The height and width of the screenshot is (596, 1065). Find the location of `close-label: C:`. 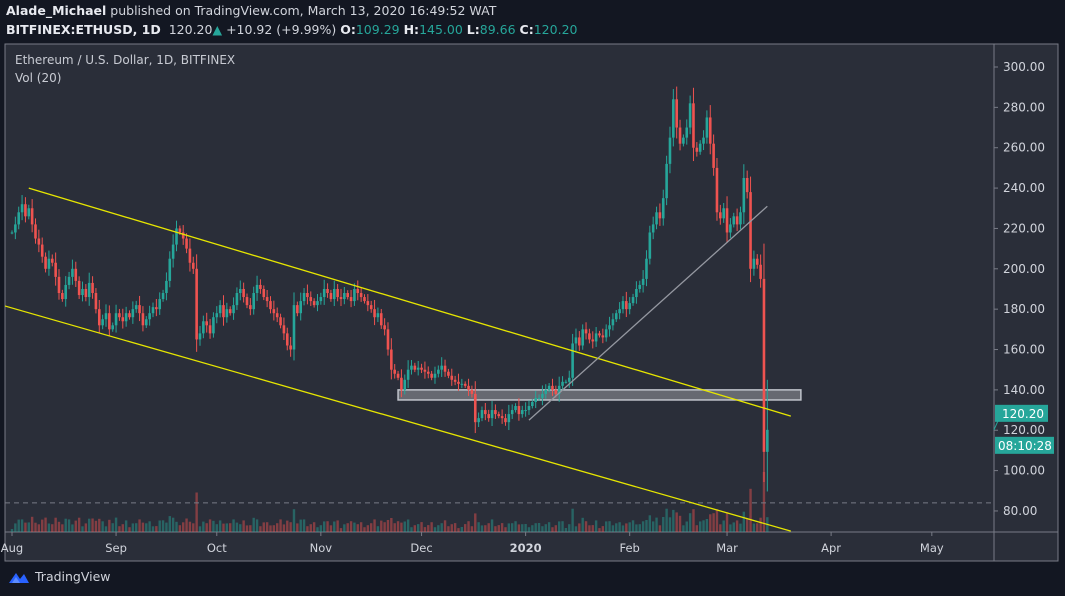

close-label: C: is located at coordinates (526, 29).